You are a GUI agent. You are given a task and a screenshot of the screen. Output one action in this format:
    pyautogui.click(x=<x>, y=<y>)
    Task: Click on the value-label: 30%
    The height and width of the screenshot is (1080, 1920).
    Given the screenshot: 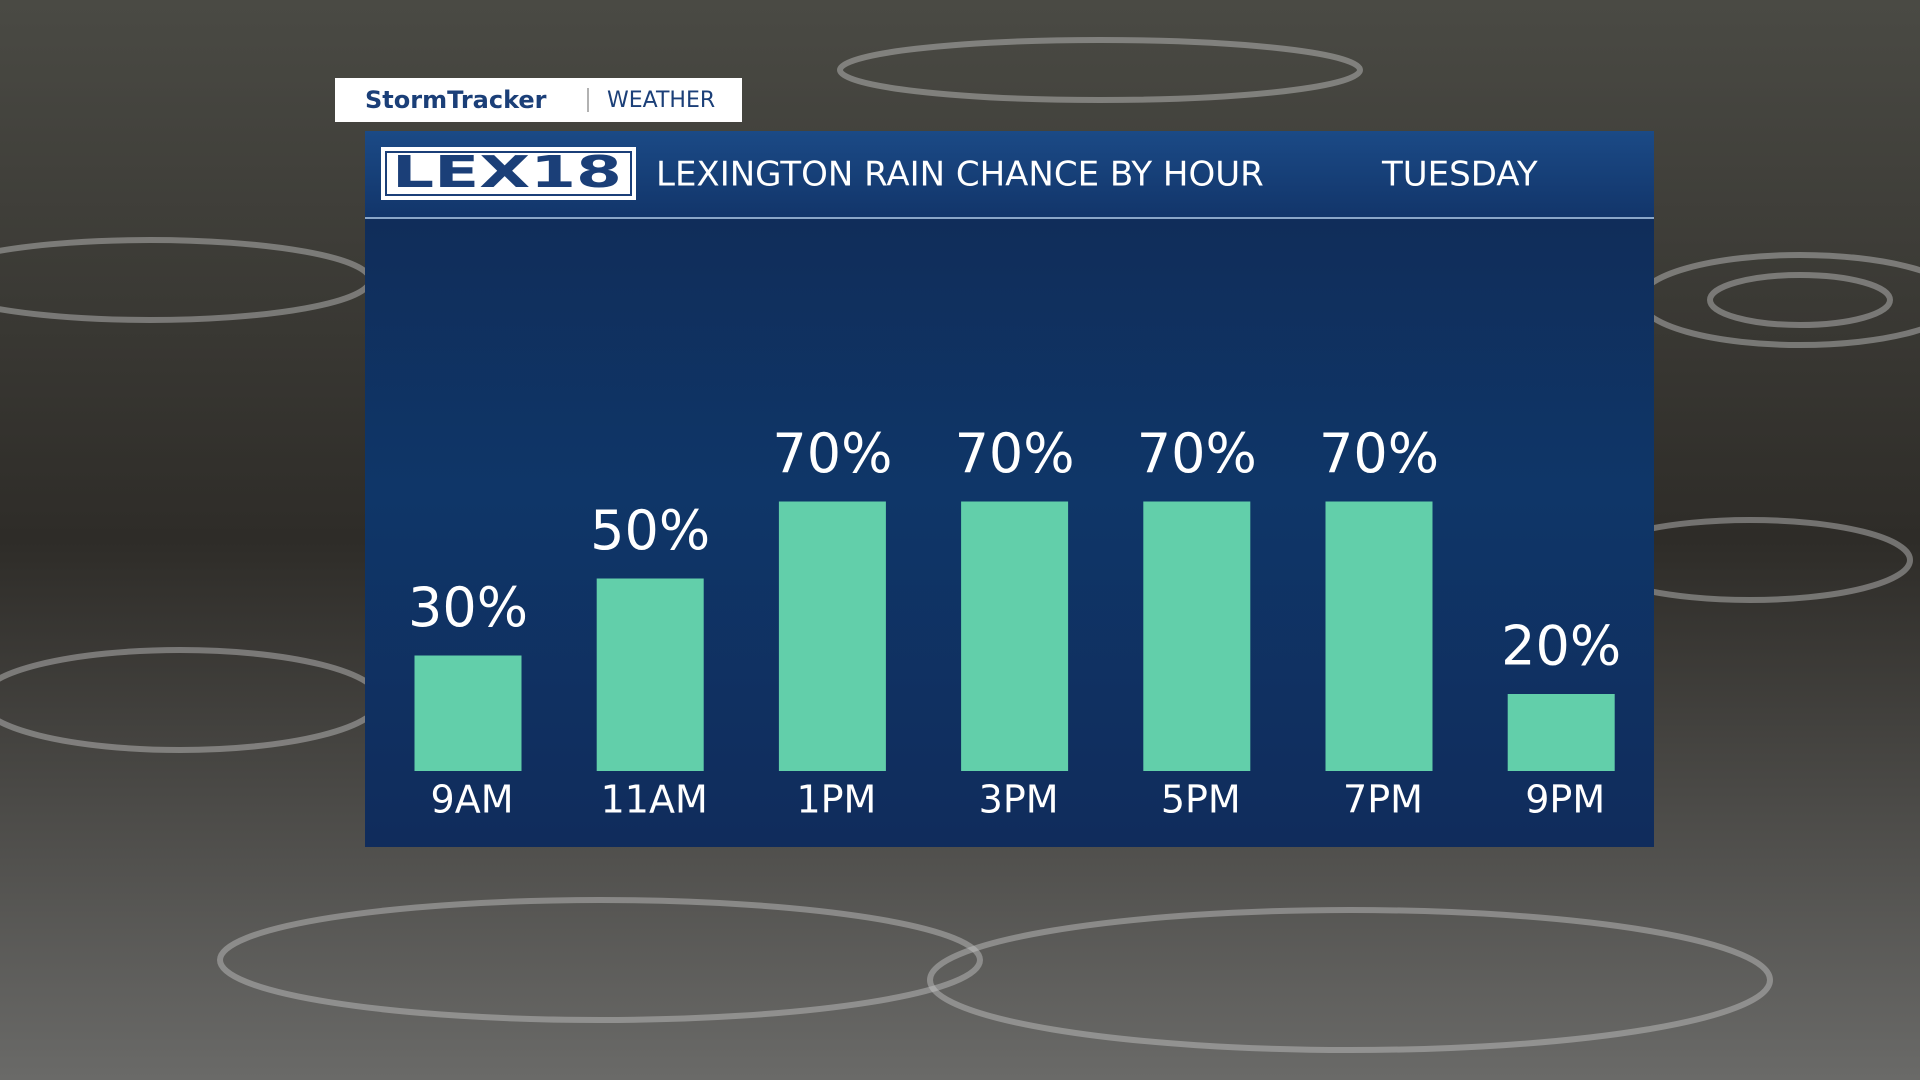 What is the action you would take?
    pyautogui.click(x=468, y=607)
    